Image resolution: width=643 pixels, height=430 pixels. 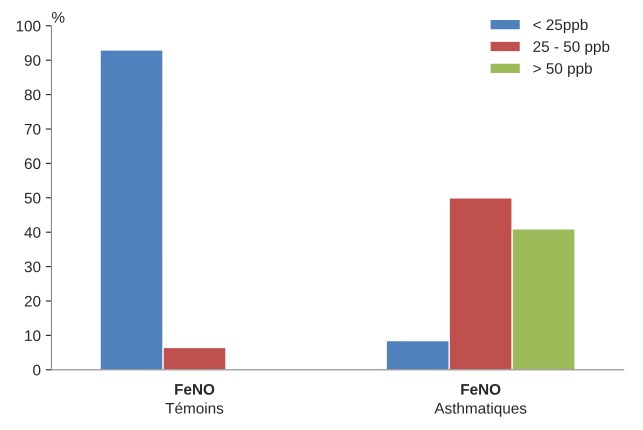 What do you see at coordinates (32, 164) in the screenshot?
I see `y-tick-label: 60` at bounding box center [32, 164].